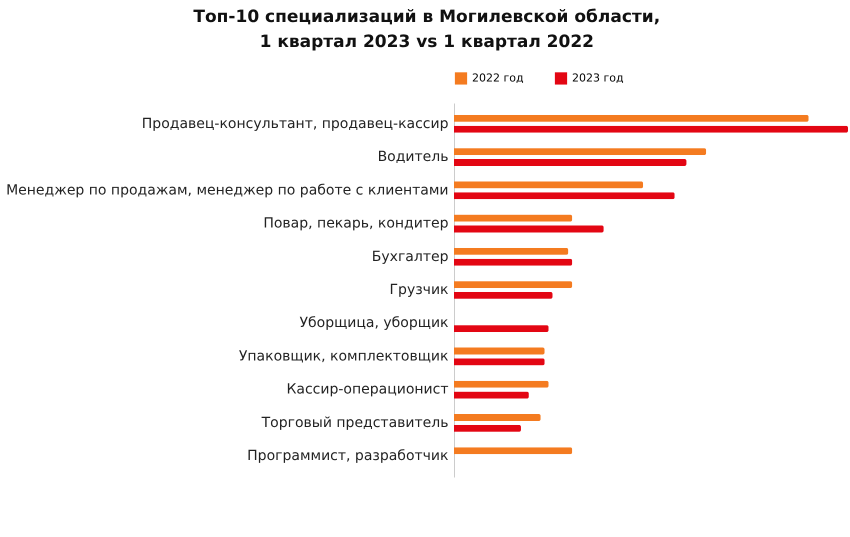  What do you see at coordinates (367, 390) in the screenshot?
I see `y-tick-label: Кассир-операционист` at bounding box center [367, 390].